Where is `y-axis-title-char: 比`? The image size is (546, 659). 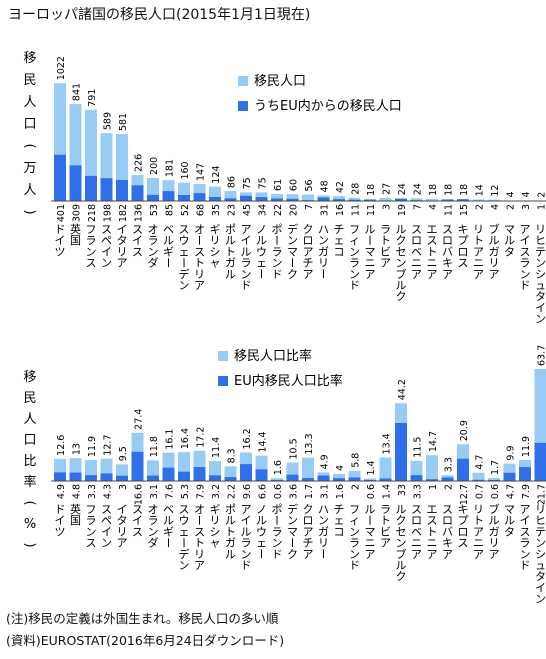 y-axis-title-char: 比 is located at coordinates (29, 461).